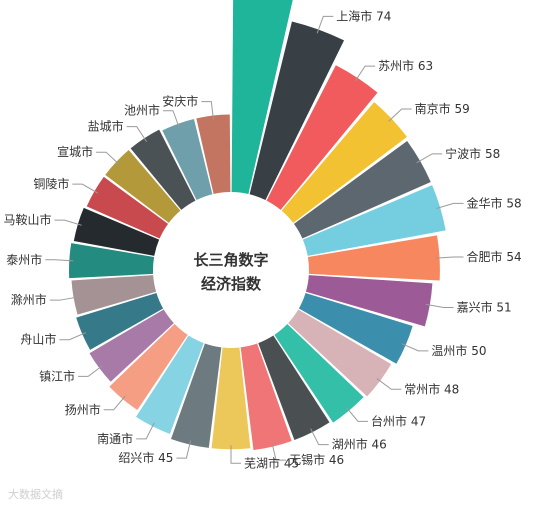 This screenshot has width=535, height=507. Describe the element at coordinates (398, 420) in the screenshot. I see `segment-label-11: 台州市 47` at that location.